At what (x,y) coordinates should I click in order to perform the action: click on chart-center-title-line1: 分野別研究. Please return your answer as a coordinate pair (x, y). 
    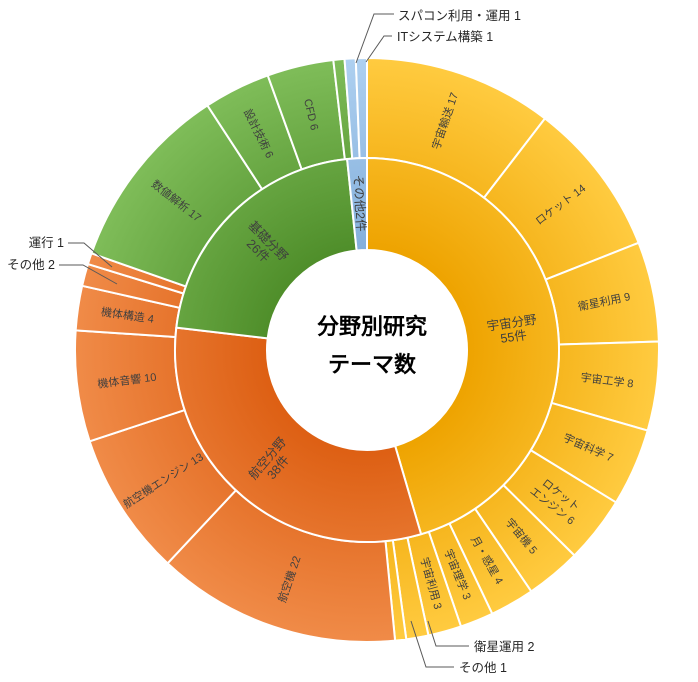
    Looking at the image, I should click on (372, 326).